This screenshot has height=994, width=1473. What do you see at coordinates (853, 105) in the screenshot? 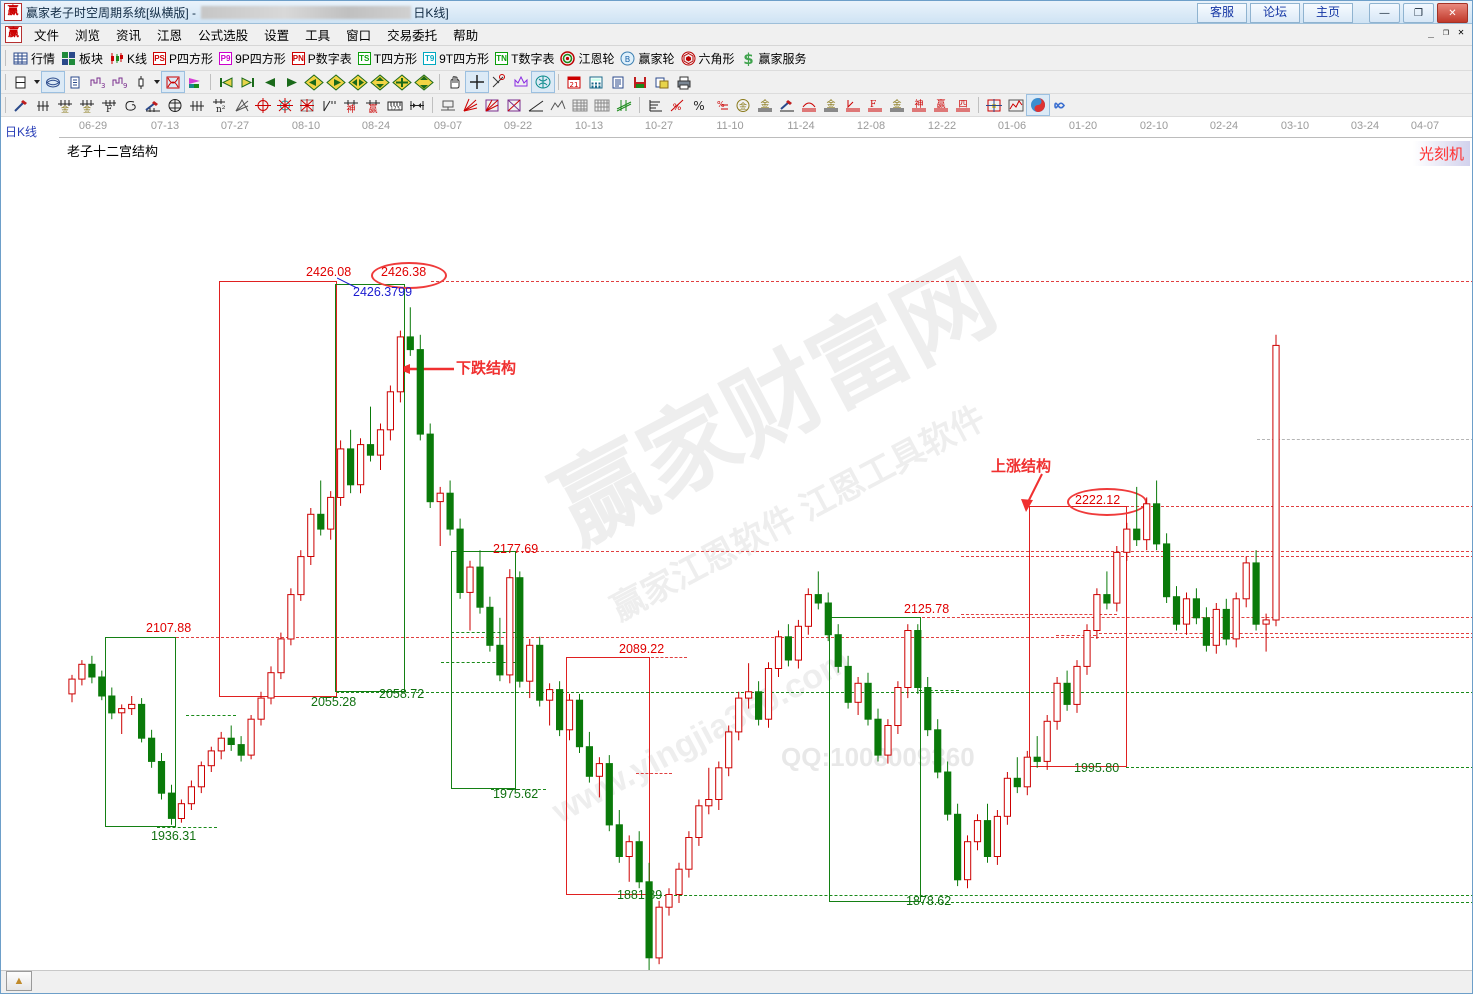
I see `l-line-icon` at bounding box center [853, 105].